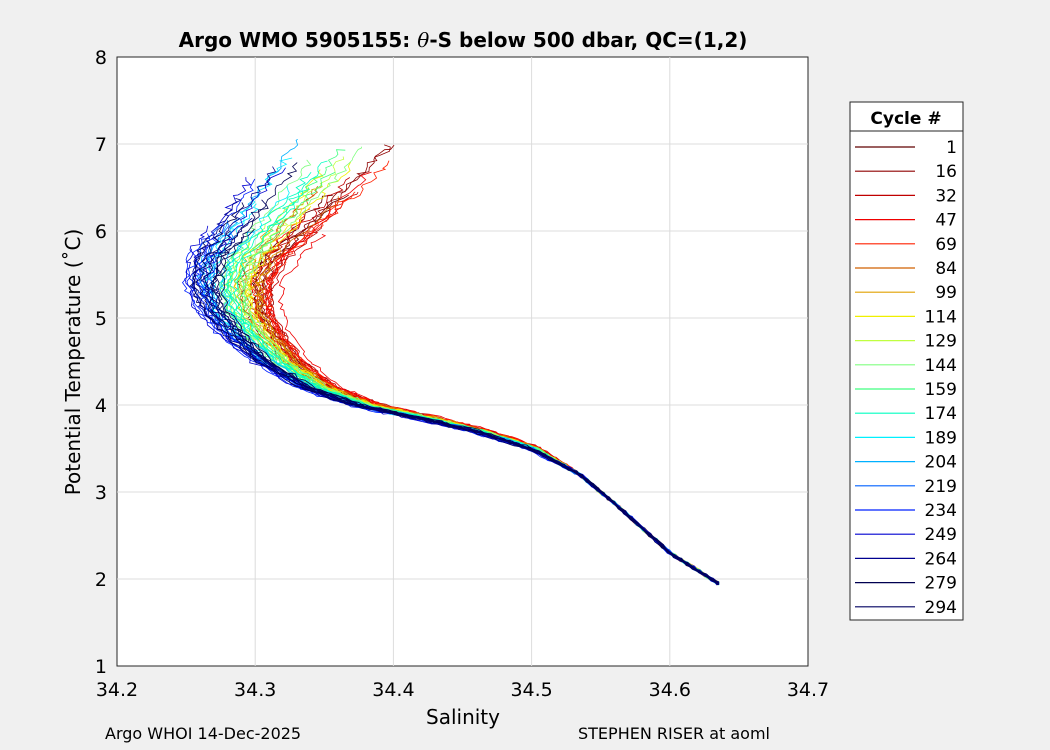  Describe the element at coordinates (946, 172) in the screenshot. I see `legend-label-16: 16` at that location.